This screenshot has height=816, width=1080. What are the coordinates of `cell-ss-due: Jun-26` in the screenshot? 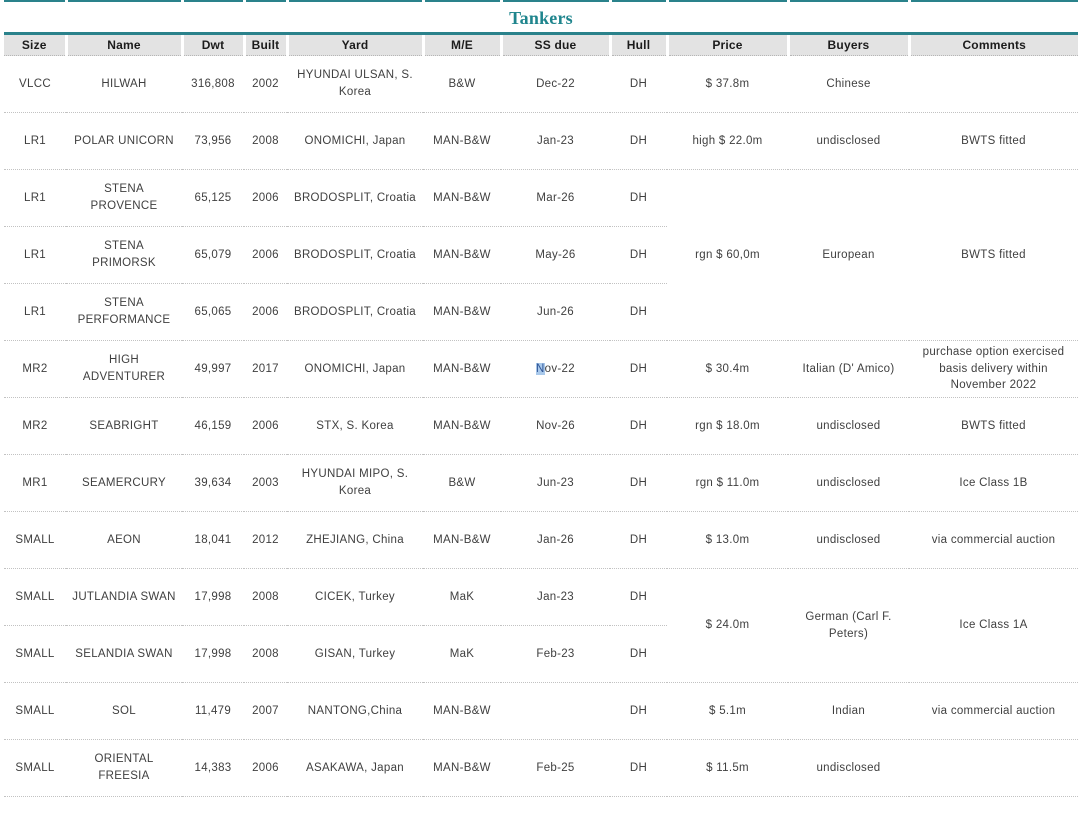 It's located at (555, 312).